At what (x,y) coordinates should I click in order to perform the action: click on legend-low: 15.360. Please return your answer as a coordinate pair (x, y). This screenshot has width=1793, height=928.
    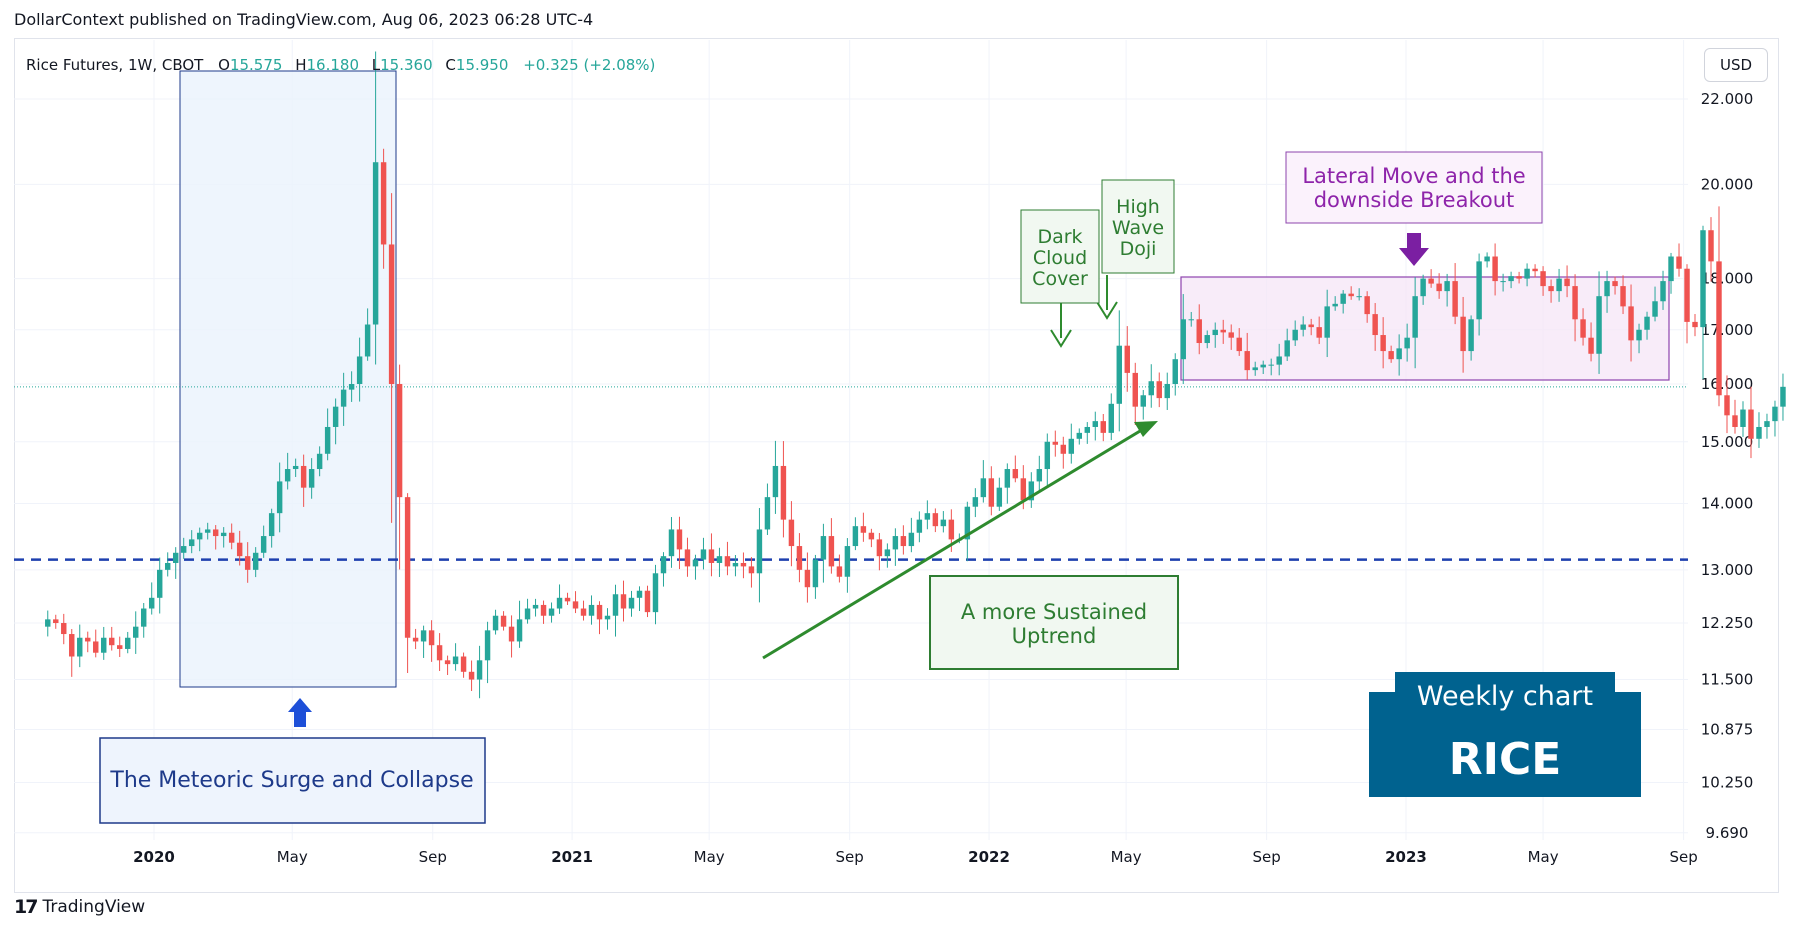
    Looking at the image, I should click on (406, 65).